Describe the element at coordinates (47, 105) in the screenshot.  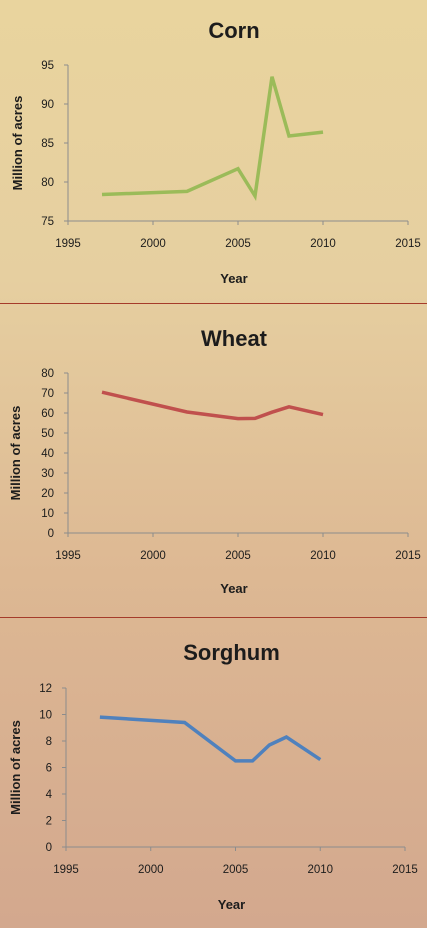
I see `corn-y-tick-label: 90` at that location.